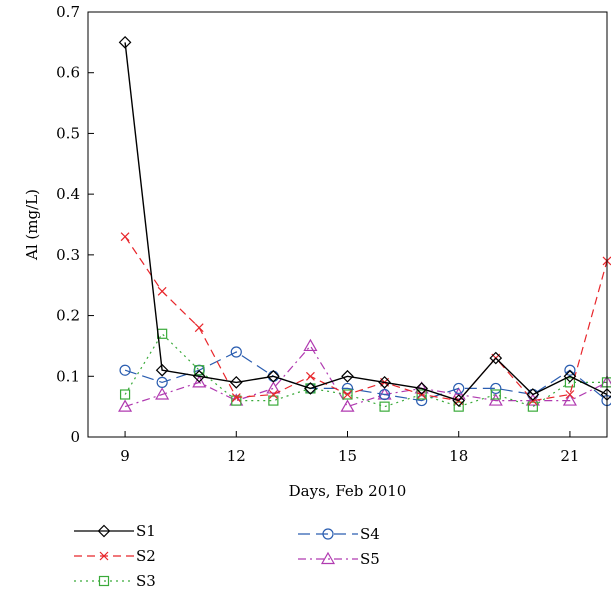 This screenshot has height=596, width=611. What do you see at coordinates (227, 556) in the screenshot?
I see `legend: S1 S2 S3 S4 S5` at bounding box center [227, 556].